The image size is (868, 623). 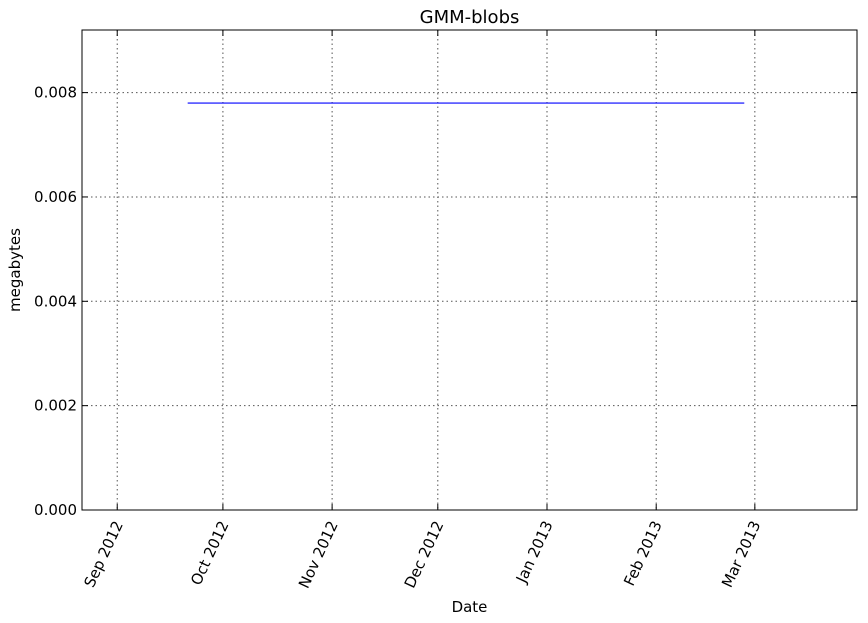 What do you see at coordinates (15, 270) in the screenshot?
I see `y-axis-label: megabytes` at bounding box center [15, 270].